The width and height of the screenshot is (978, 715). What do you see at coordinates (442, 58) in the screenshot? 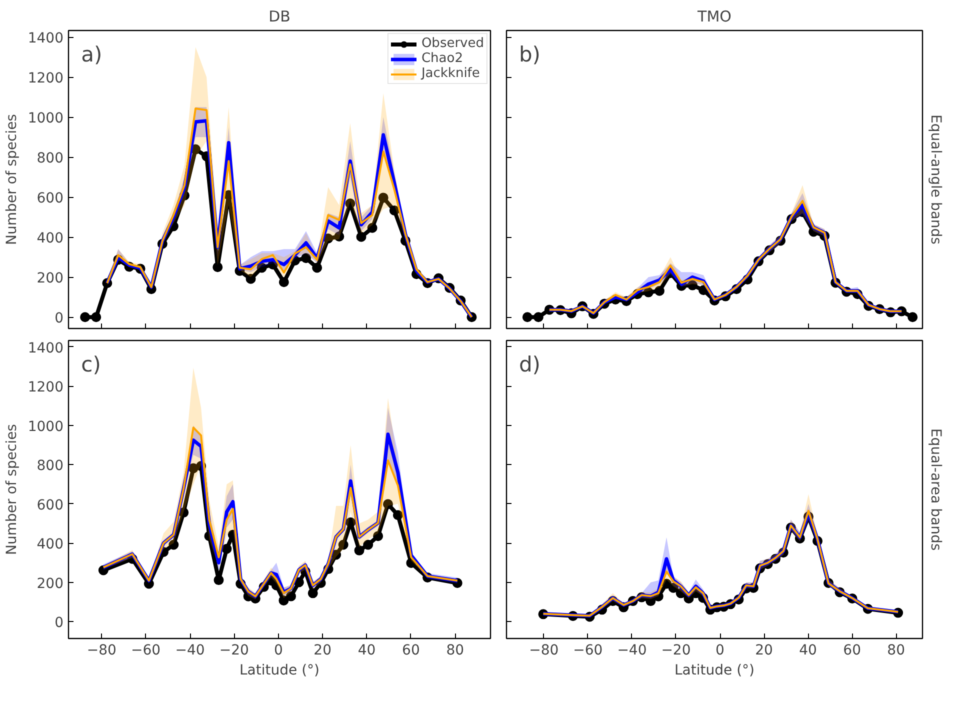
I see `legend-label: Chao2` at bounding box center [442, 58].